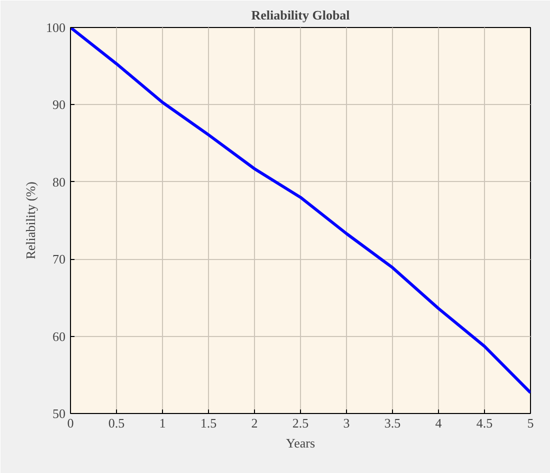 This screenshot has width=550, height=473. What do you see at coordinates (162, 423) in the screenshot?
I see `x-tick-label: 1` at bounding box center [162, 423].